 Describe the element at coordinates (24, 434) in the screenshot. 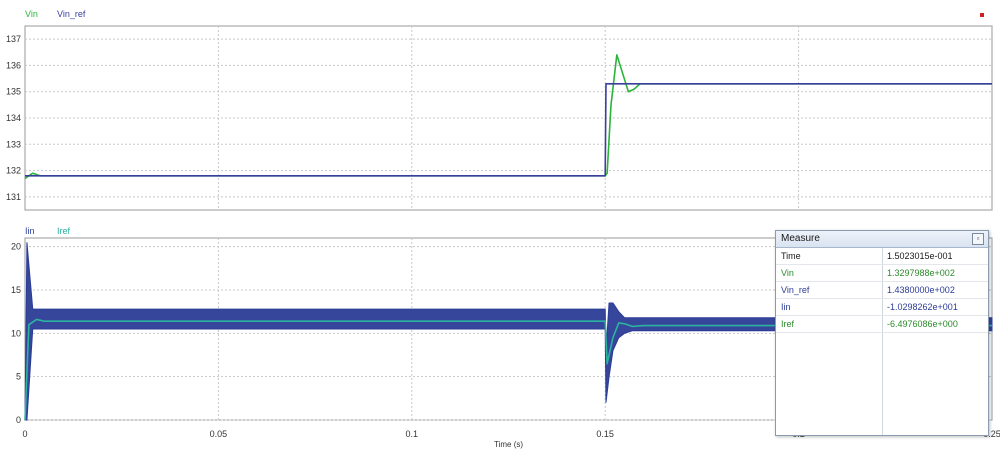

I see `x-tick-label: 0` at that location.